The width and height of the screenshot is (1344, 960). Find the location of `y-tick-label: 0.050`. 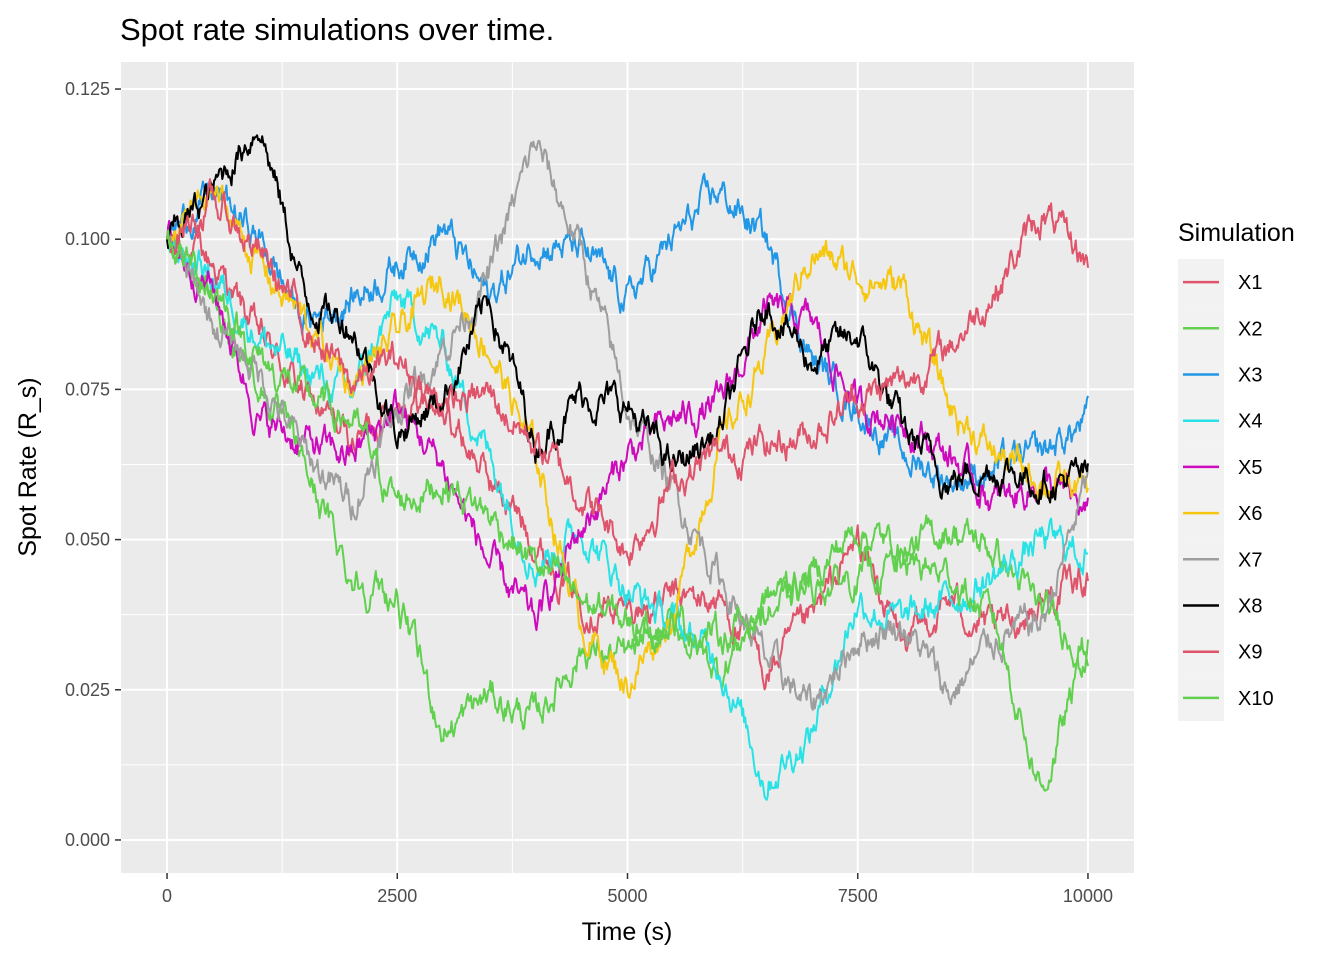

y-tick-label: 0.050 is located at coordinates (87, 540).